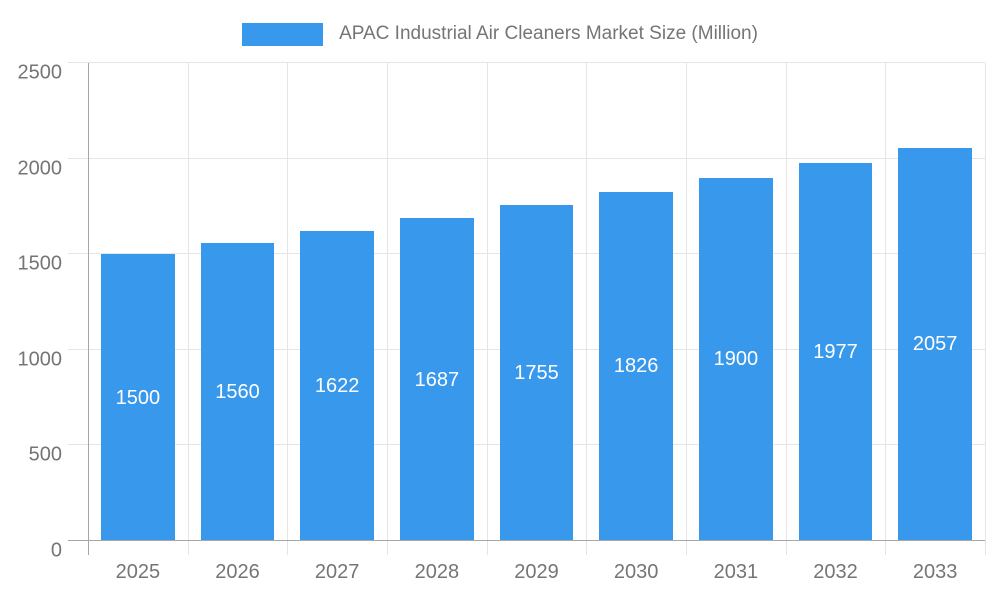 Image resolution: width=1000 pixels, height=600 pixels. I want to click on bar-2029: 1755, so click(536, 373).